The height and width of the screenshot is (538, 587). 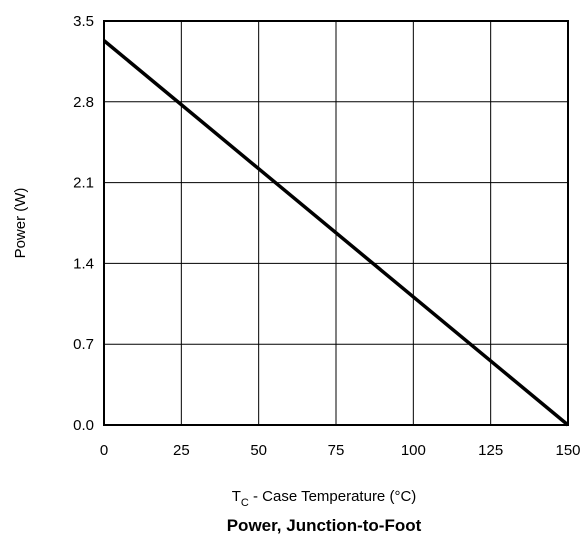 I want to click on y-tick-label: 2.8, so click(x=83, y=102).